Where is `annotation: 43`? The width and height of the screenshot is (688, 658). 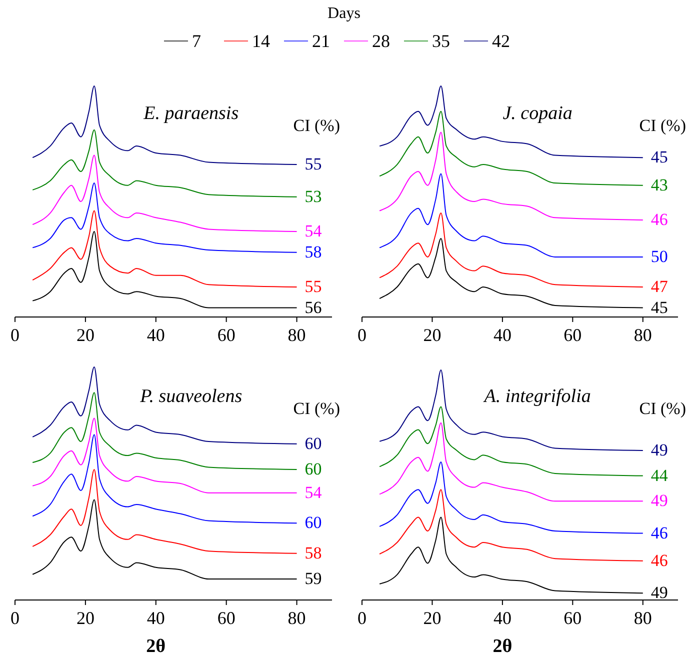
annotation: 43 is located at coordinates (659, 184).